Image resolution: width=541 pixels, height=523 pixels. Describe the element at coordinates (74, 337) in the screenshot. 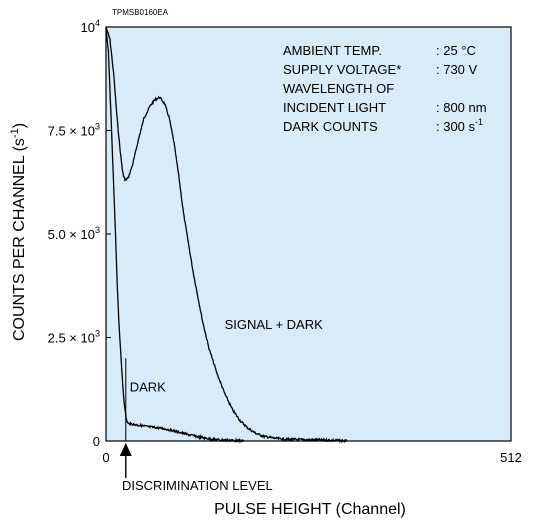

I see `y-tick-label: 2.5 × 10³` at that location.